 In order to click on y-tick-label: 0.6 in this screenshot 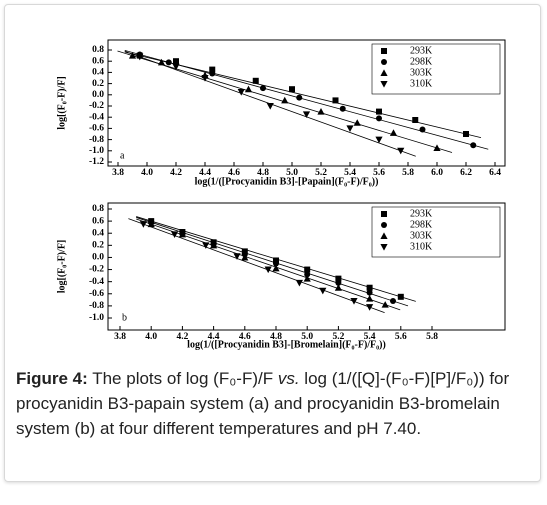, I will do `click(98, 221)`.